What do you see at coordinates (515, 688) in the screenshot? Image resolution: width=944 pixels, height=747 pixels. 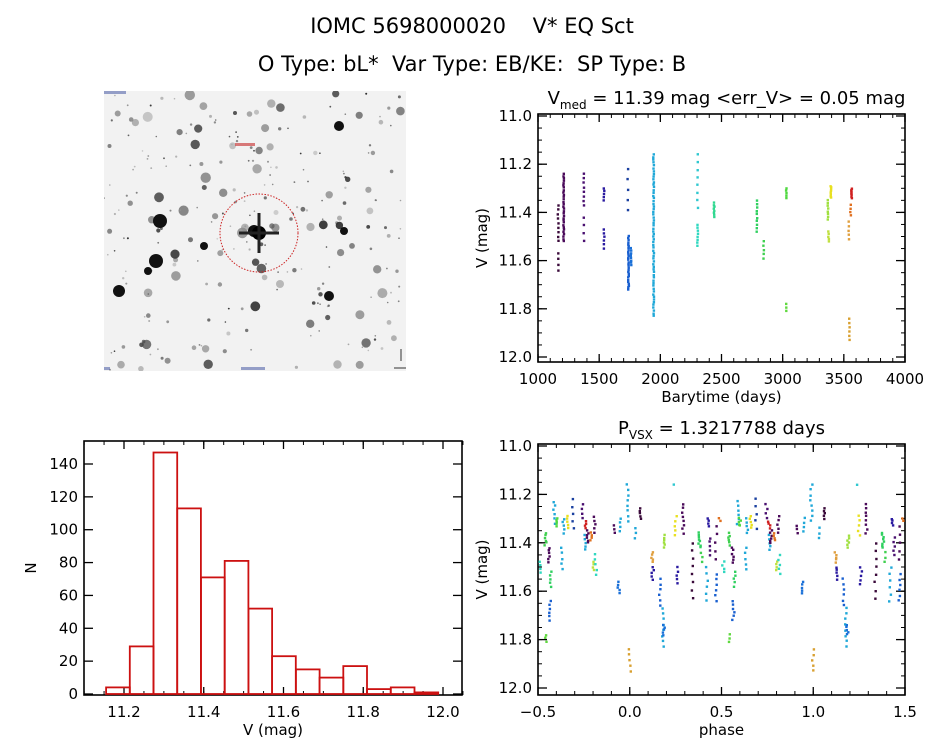 I see `y-tick-label: 12.0` at bounding box center [515, 688].